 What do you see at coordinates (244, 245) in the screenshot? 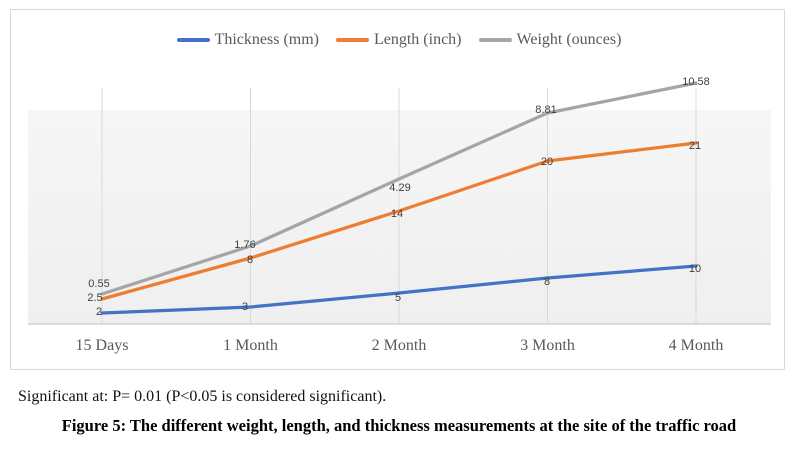
I see `data-label-weight-ounces-1: 1.76` at bounding box center [244, 245].